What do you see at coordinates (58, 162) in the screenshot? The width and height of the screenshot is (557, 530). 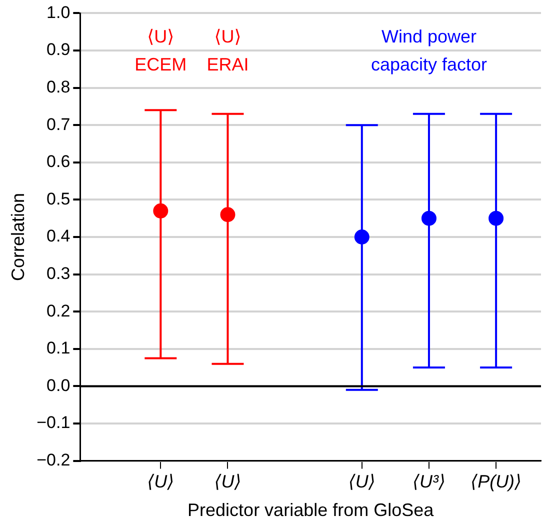 I see `y-tick-label: 0.6` at bounding box center [58, 162].